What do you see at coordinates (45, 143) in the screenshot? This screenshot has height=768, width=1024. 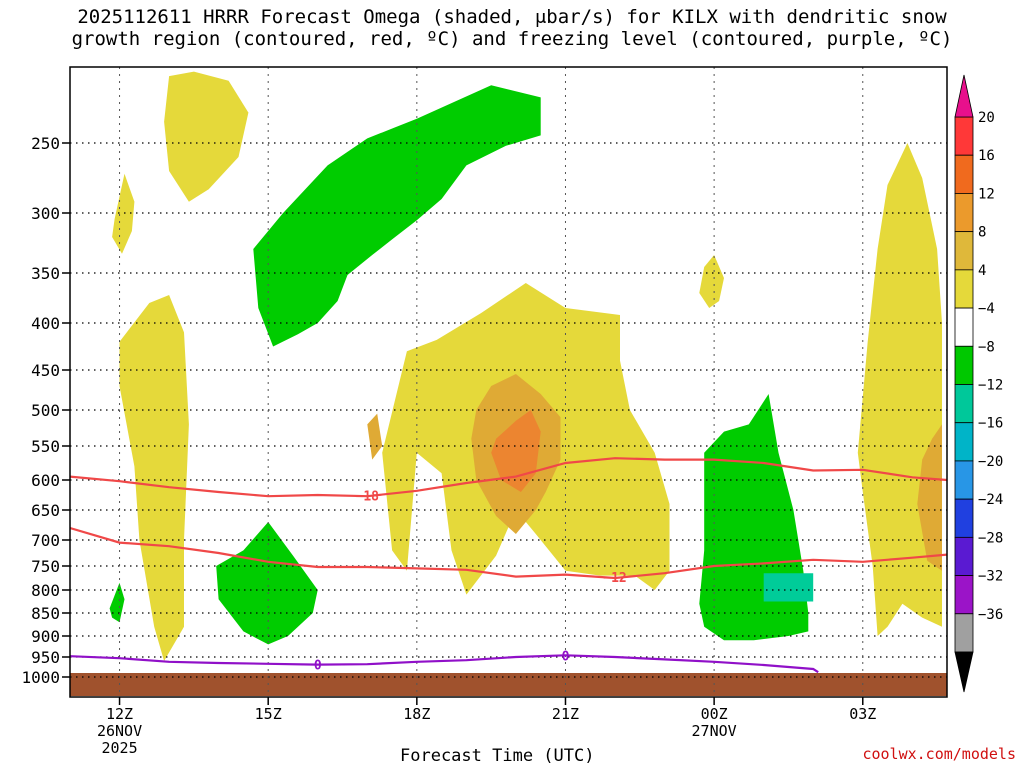 I see `y-tick-label-250: 250` at bounding box center [45, 143].